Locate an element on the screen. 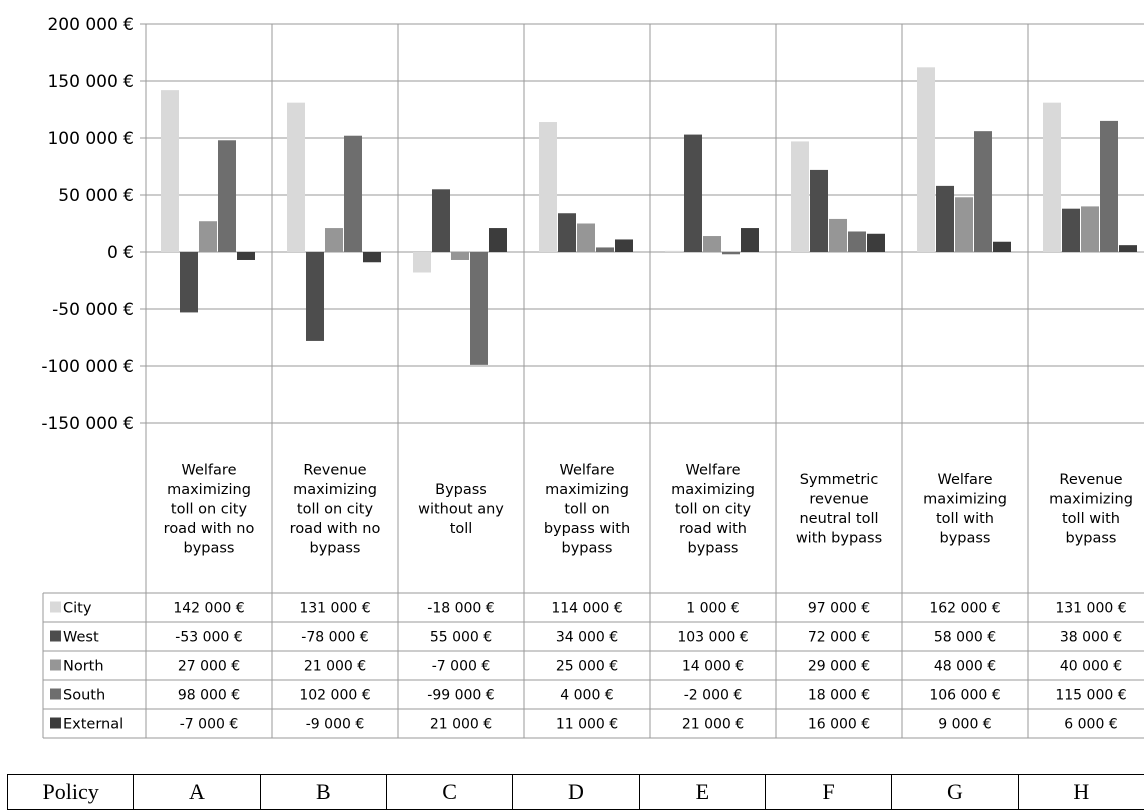 Image resolution: width=1144 pixels, height=811 pixels. policy-header: Policy is located at coordinates (70, 792).